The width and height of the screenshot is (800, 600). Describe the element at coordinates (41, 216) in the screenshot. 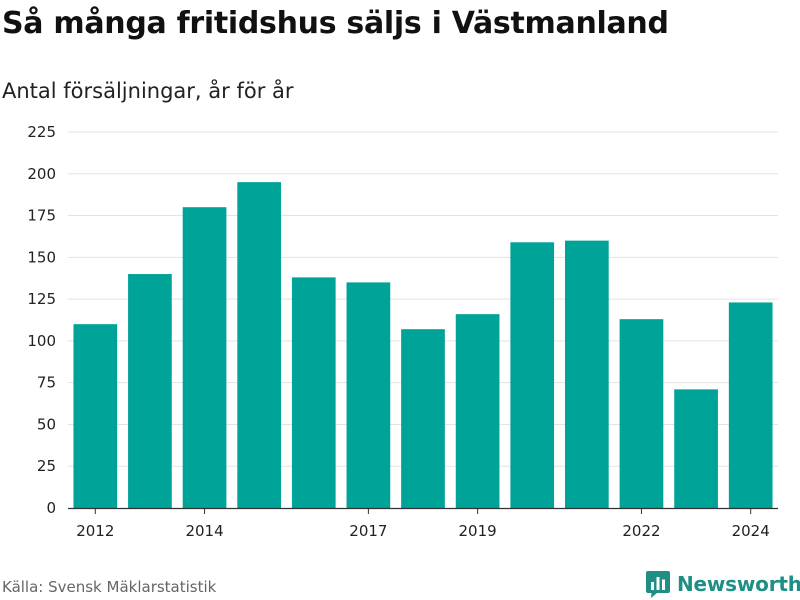

I see `y-tick-label: 175` at that location.